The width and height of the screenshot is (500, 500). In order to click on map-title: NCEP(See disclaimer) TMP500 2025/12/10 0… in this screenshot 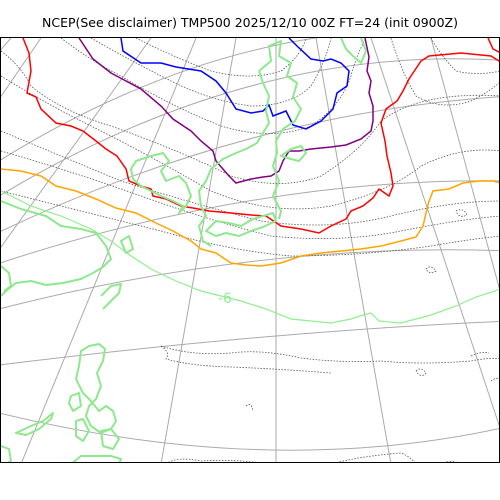, I will do `click(249, 22)`.